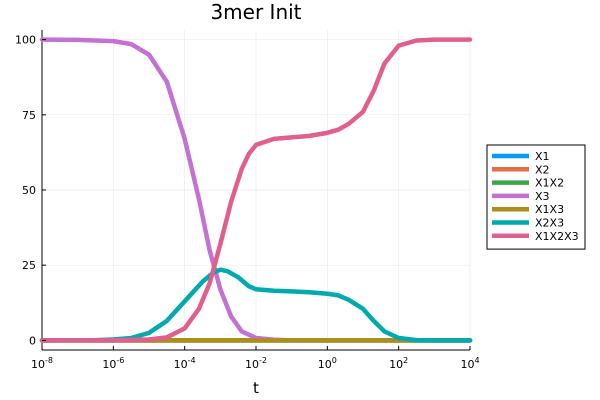  What do you see at coordinates (557, 236) in the screenshot?
I see `legend-label-x1x2x3: X1X2X3` at bounding box center [557, 236].